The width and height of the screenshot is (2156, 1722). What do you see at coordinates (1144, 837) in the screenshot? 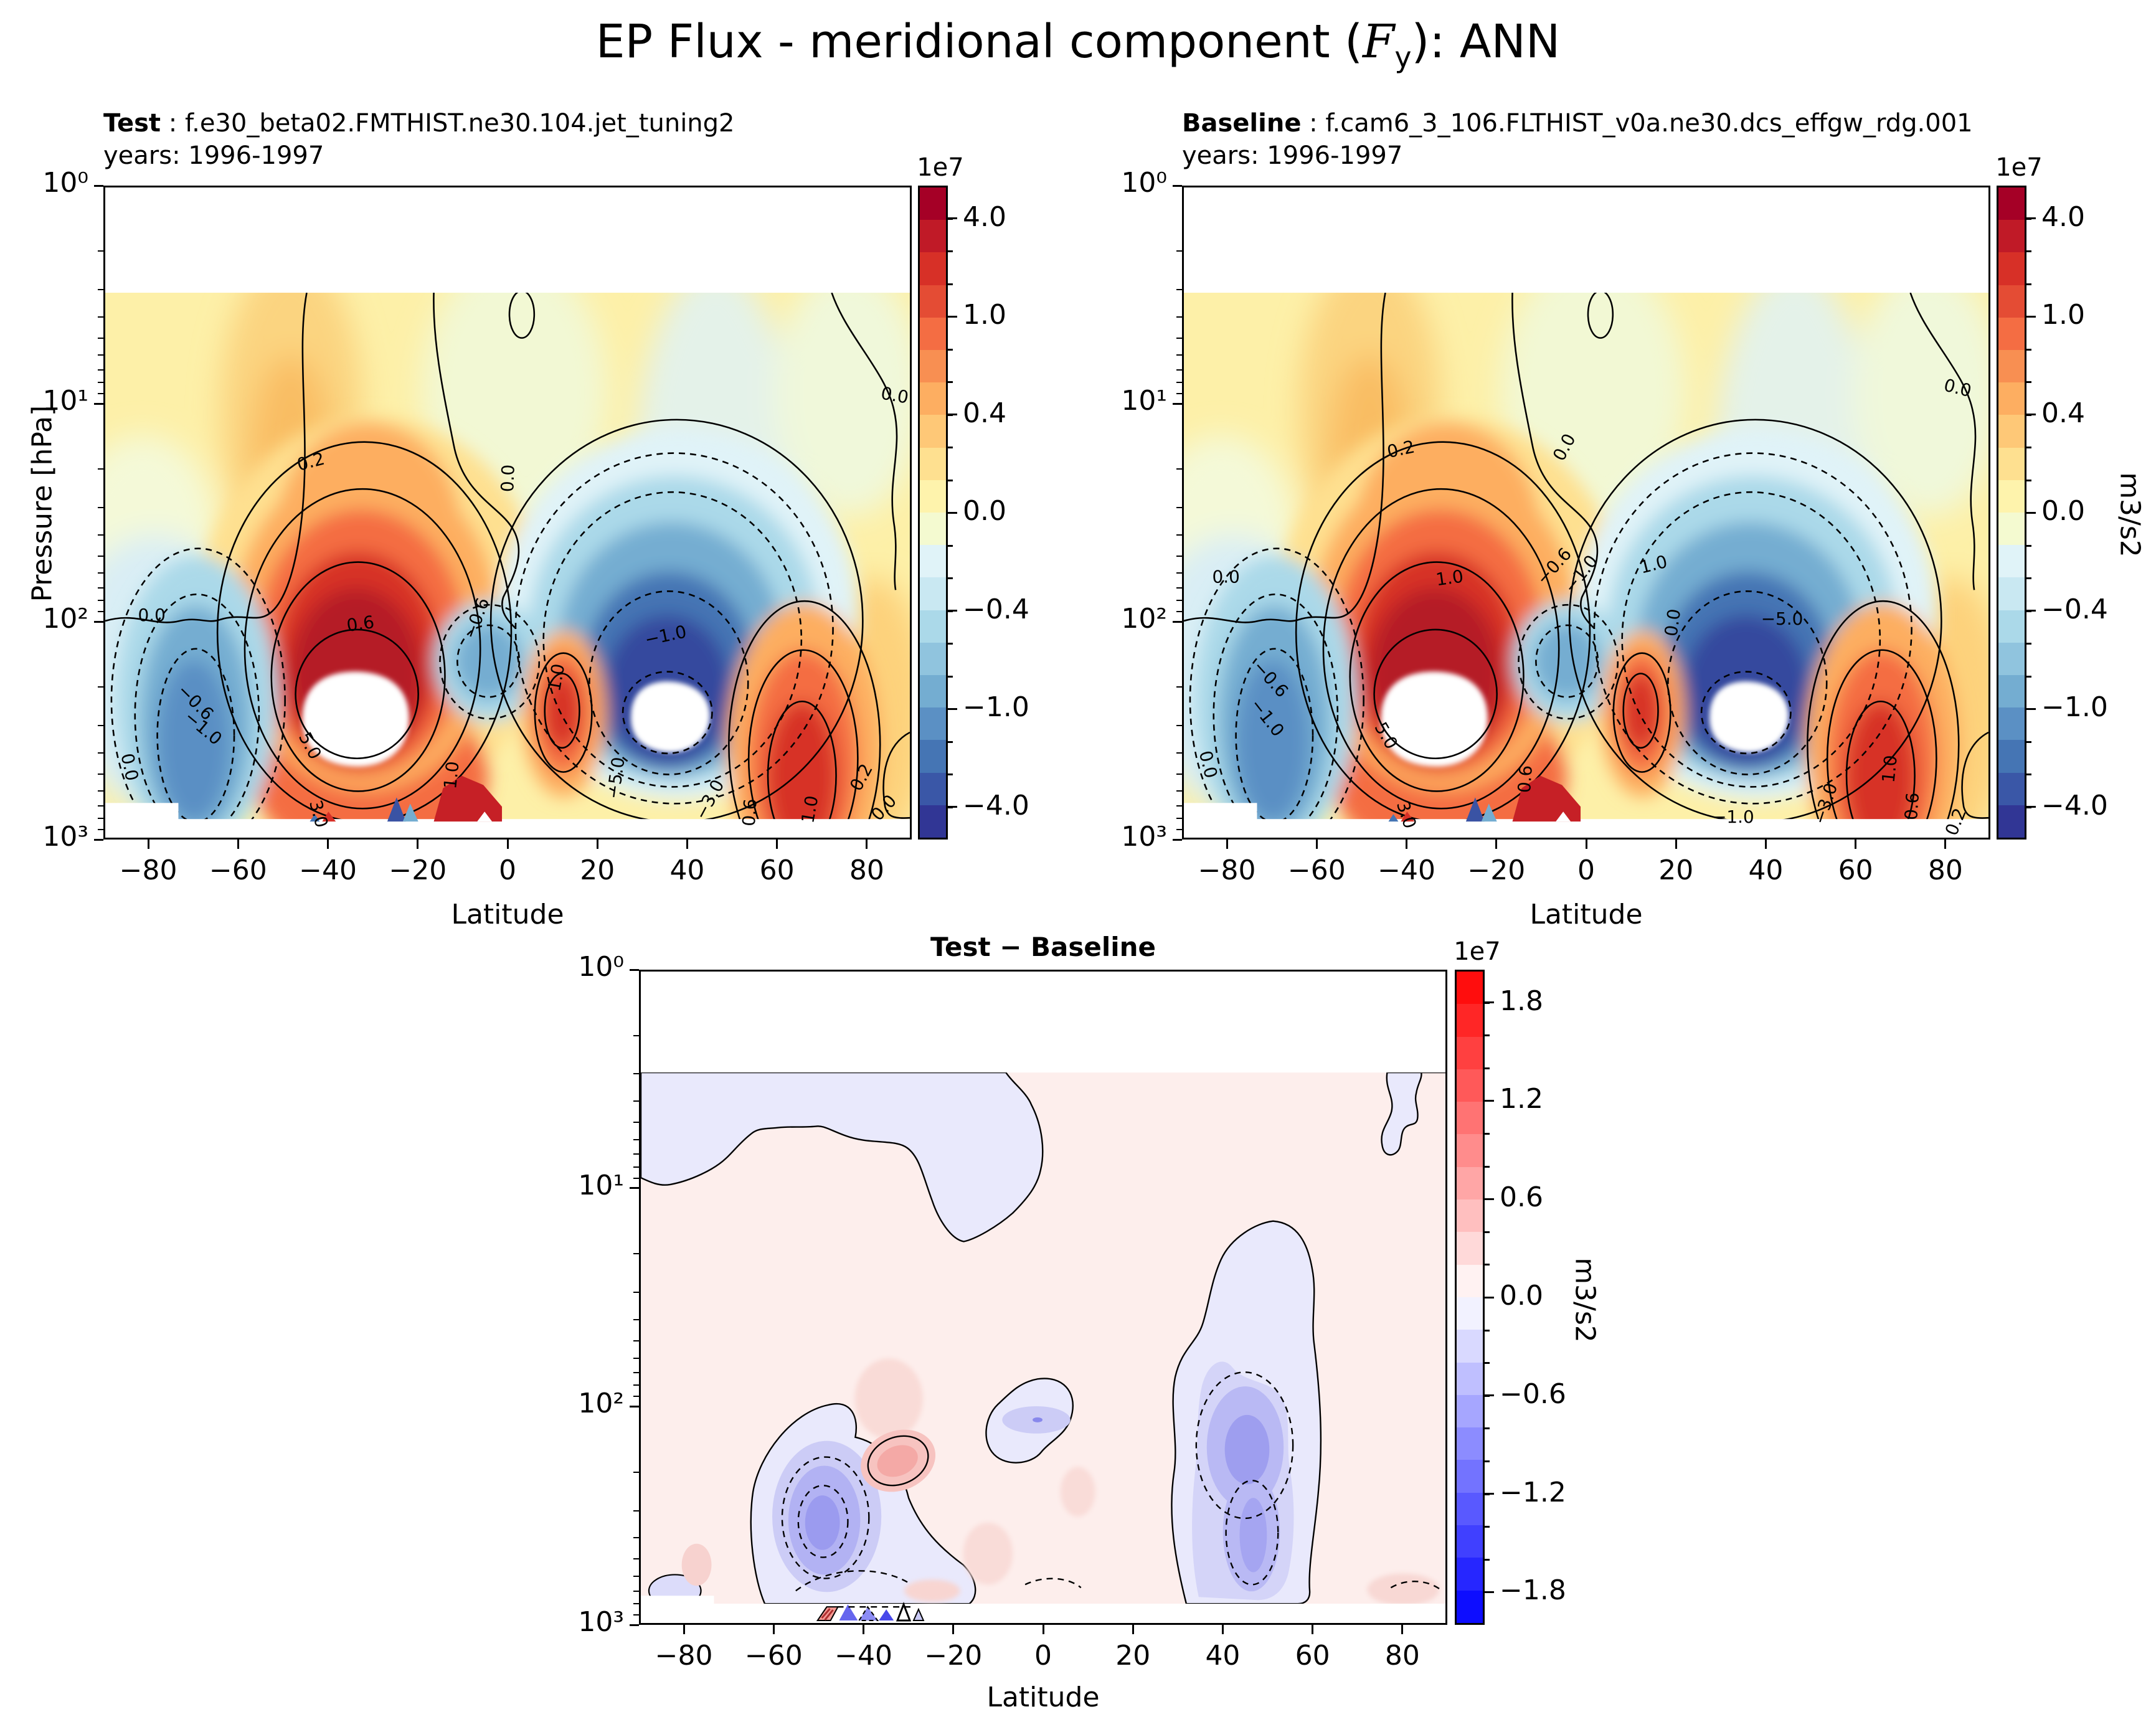
I see `y-axis-tick-label: 10³` at bounding box center [1144, 837].